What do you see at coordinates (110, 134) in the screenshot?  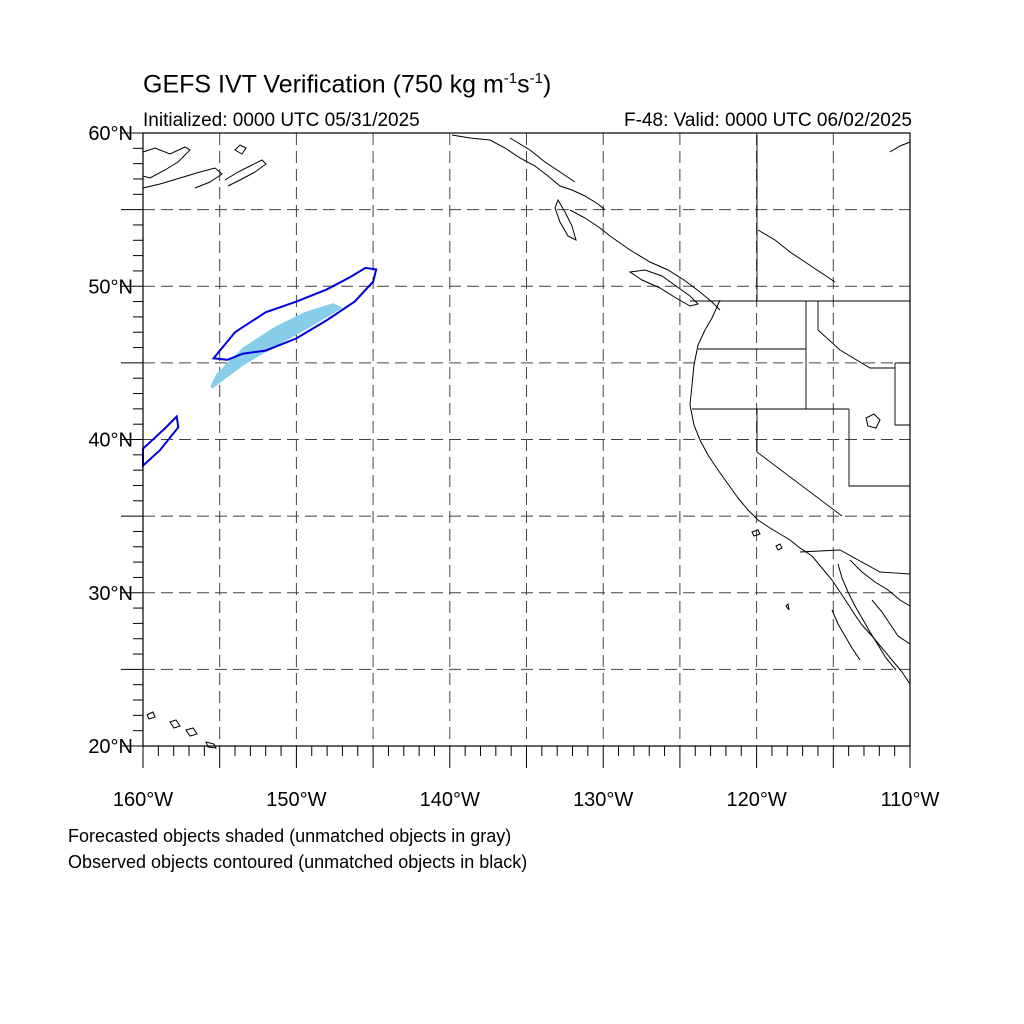 I see `lat-tick-label: 60°N` at bounding box center [110, 134].